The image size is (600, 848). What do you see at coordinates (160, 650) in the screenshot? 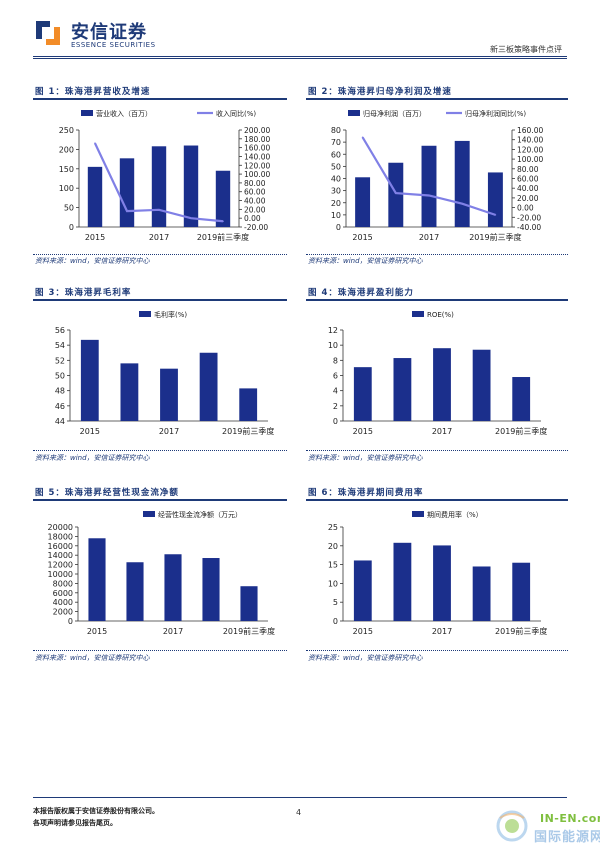
I see `fig5-source-rule` at bounding box center [160, 650].